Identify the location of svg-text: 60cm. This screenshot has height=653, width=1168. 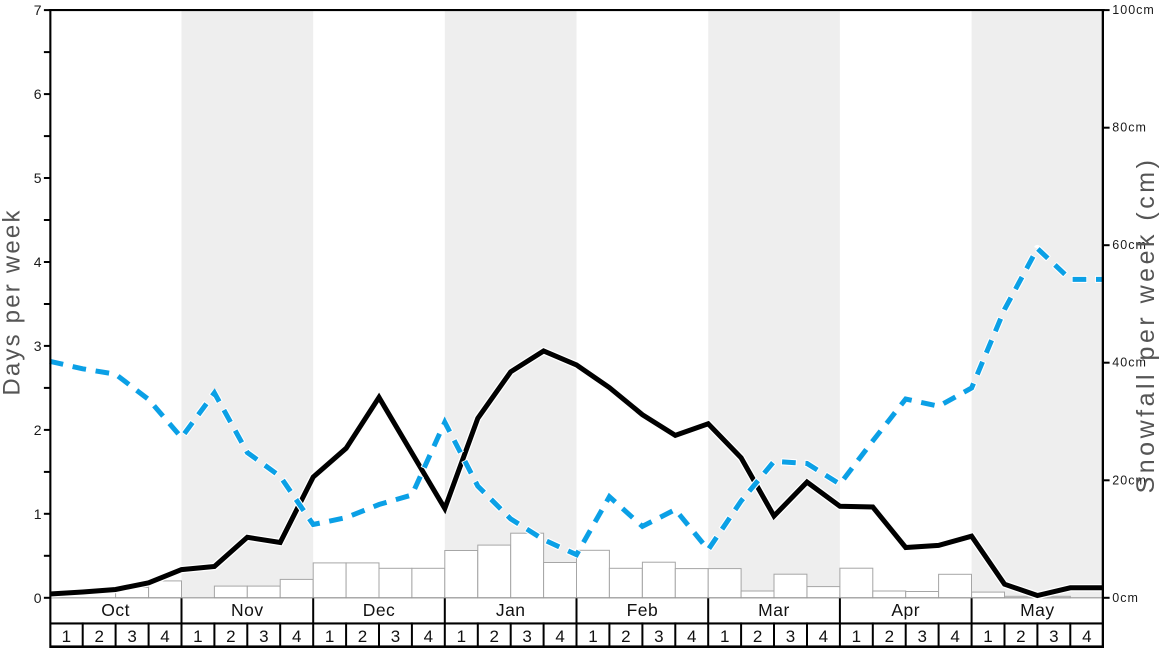
(1129, 245).